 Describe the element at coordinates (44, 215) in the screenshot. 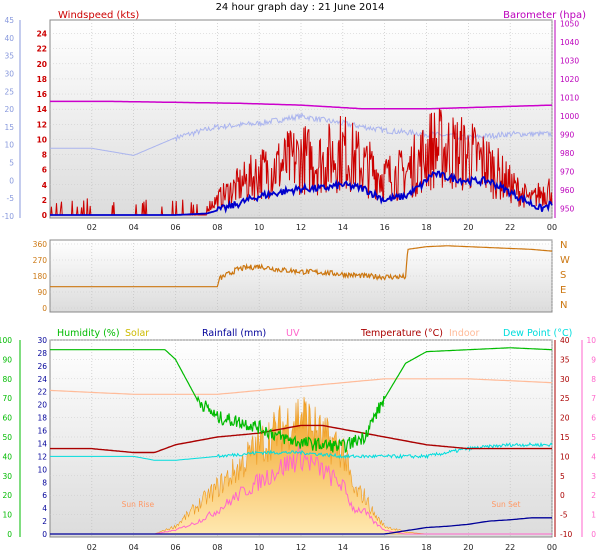

I see `wind-tick-label: 0` at that location.